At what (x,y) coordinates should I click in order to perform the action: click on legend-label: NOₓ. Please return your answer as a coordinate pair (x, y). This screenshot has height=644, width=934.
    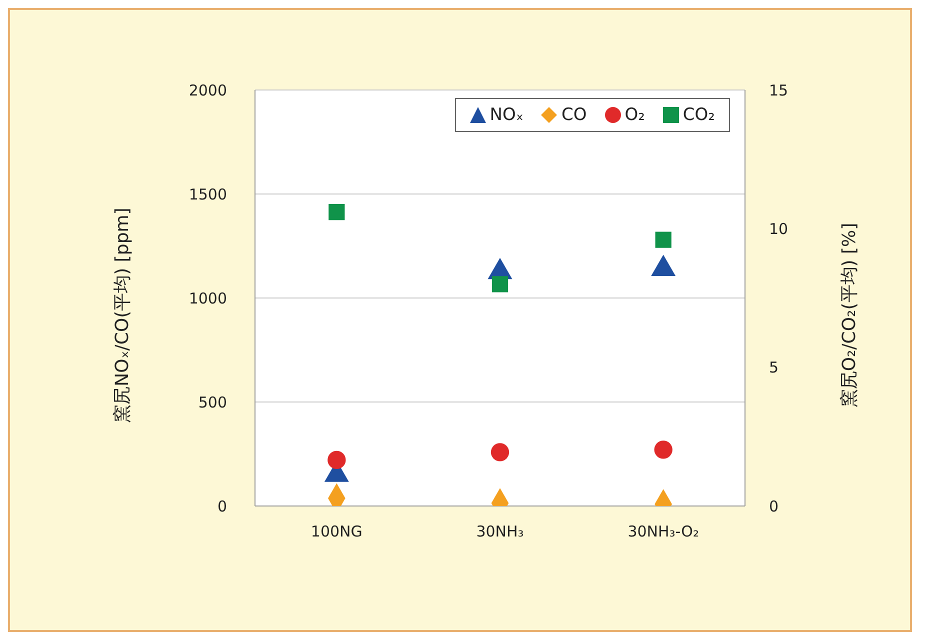
    Looking at the image, I should click on (507, 115).